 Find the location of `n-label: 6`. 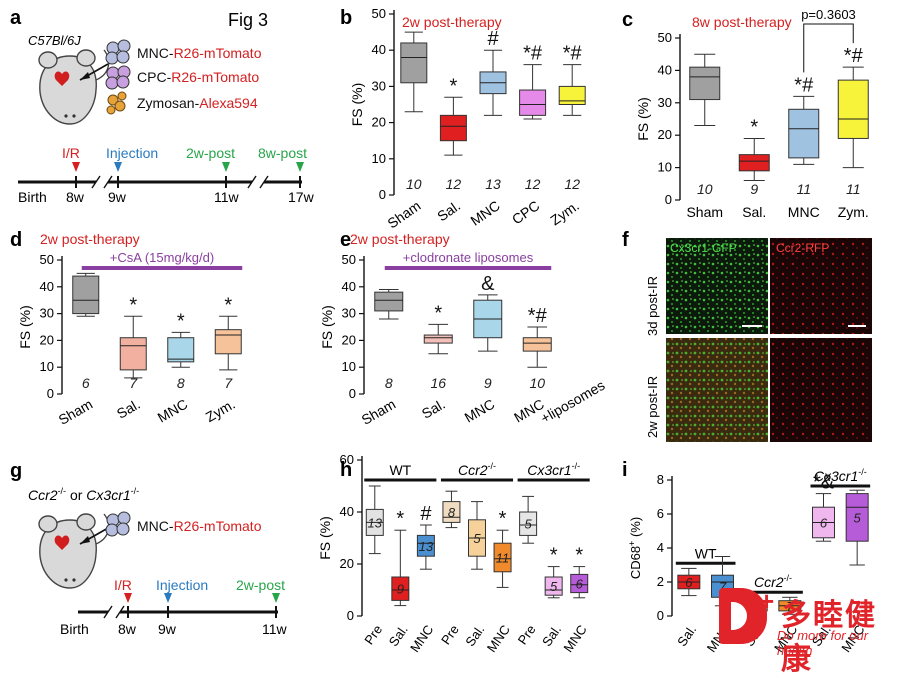

n-label: 6 is located at coordinates (580, 584).